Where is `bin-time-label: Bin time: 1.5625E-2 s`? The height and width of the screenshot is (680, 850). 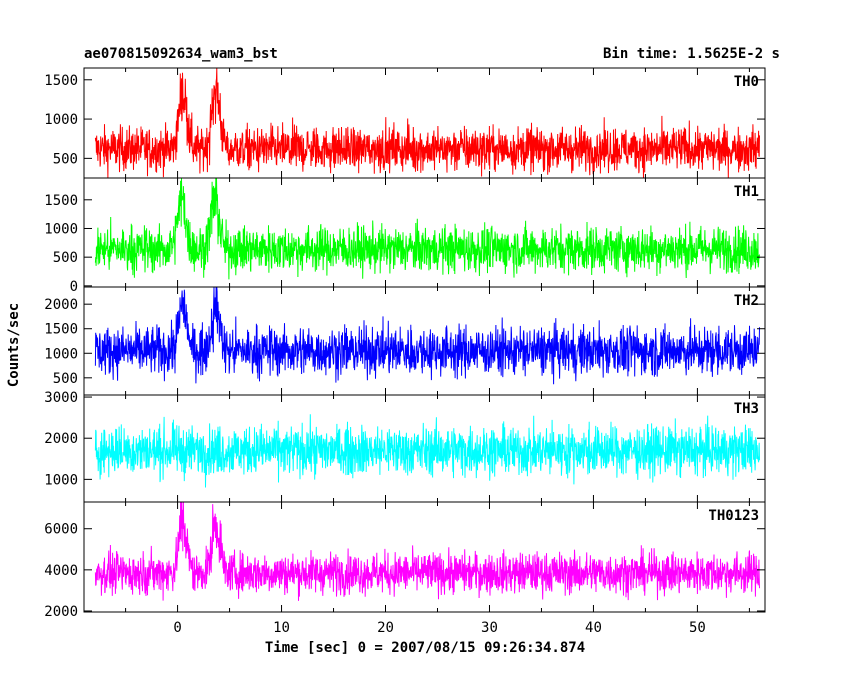 bin-time-label: Bin time: 1.5625E-2 s is located at coordinates (691, 54).